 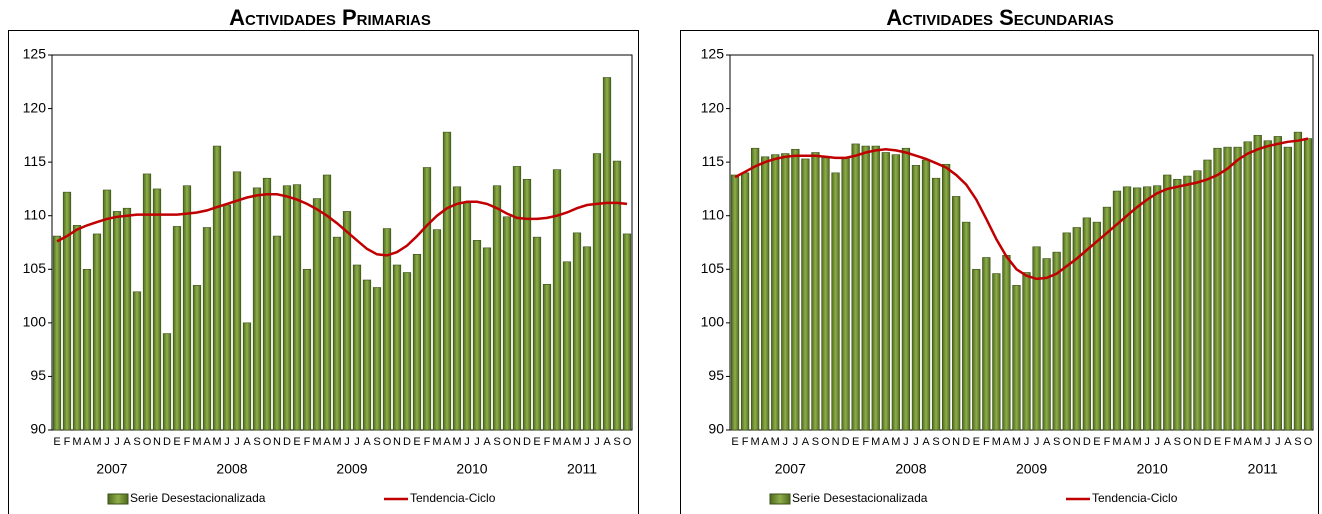 What do you see at coordinates (780, 499) in the screenshot?
I see `legend-swatch` at bounding box center [780, 499].